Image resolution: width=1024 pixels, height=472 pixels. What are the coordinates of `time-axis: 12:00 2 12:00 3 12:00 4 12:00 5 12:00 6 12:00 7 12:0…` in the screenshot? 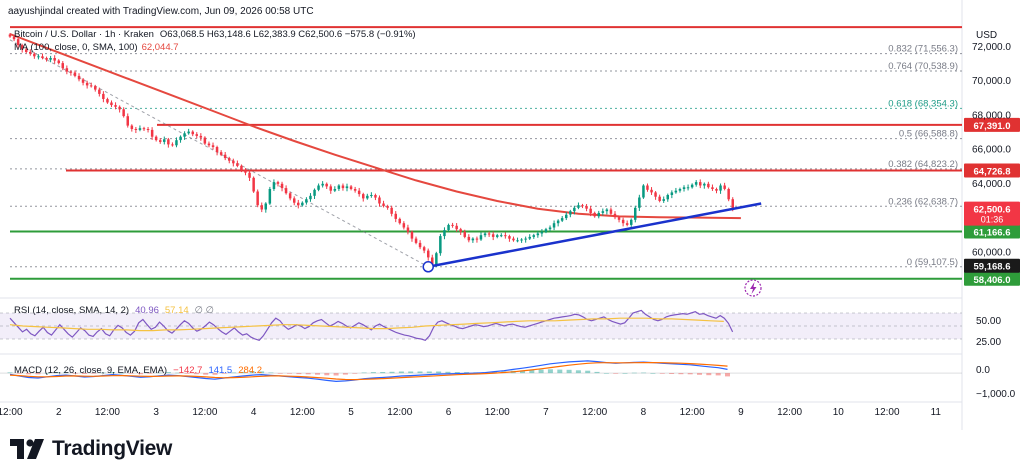 It's located at (470, 412).